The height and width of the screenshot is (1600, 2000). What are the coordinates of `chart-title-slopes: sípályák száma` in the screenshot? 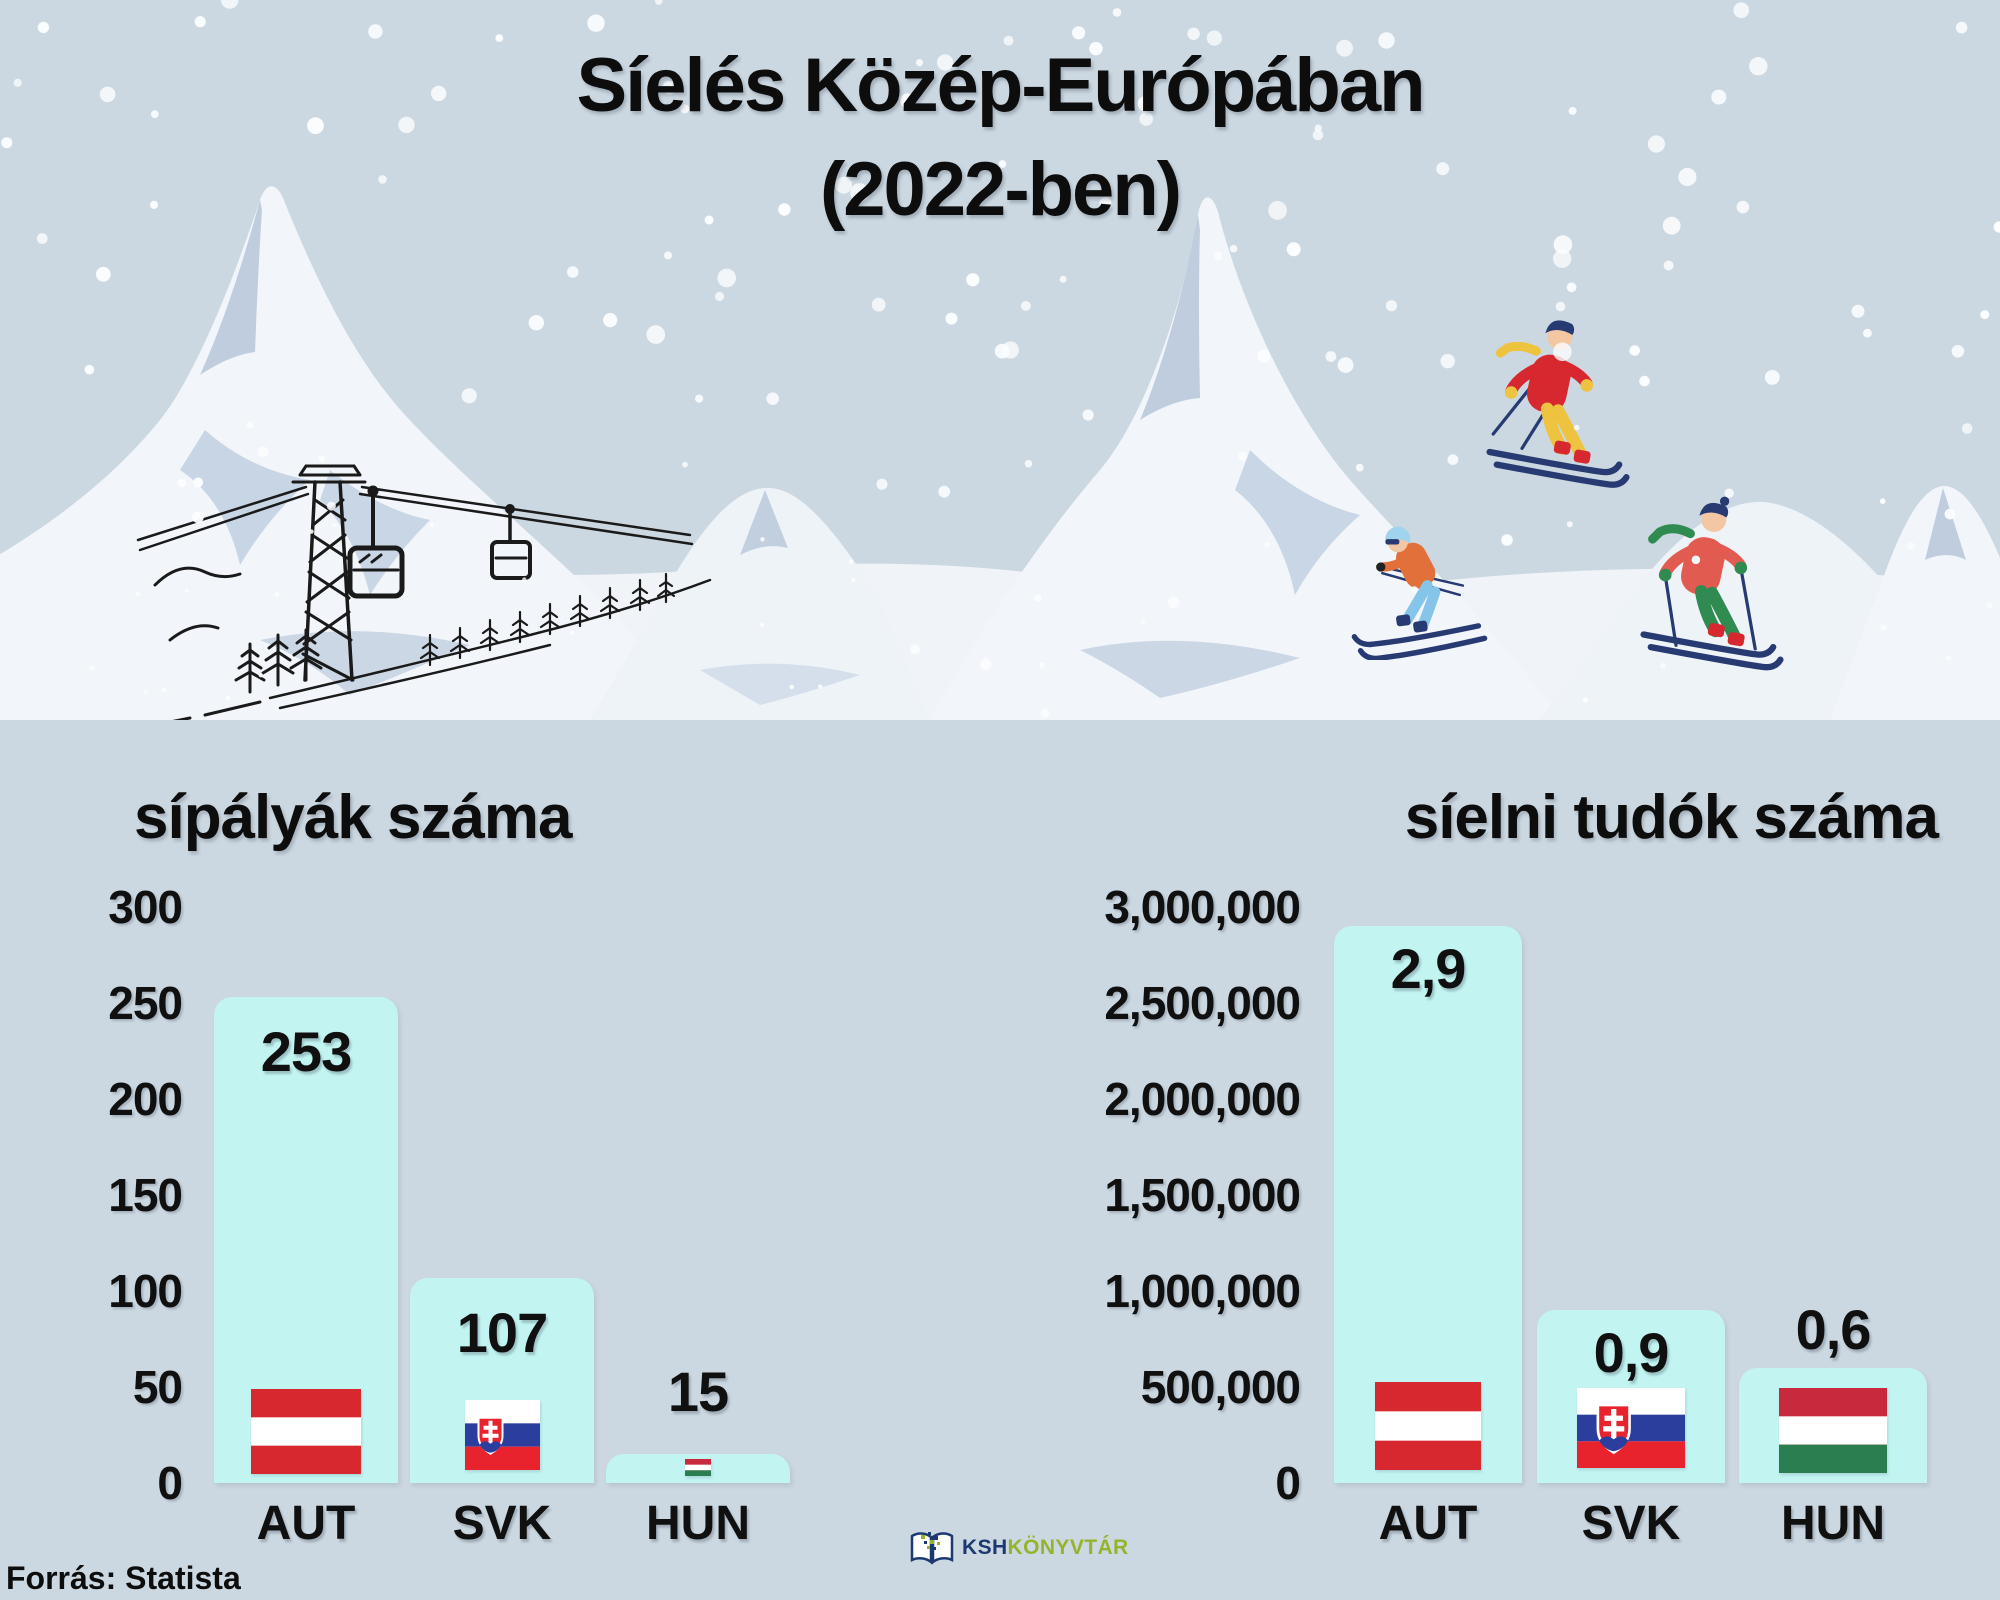 It's located at (353, 817).